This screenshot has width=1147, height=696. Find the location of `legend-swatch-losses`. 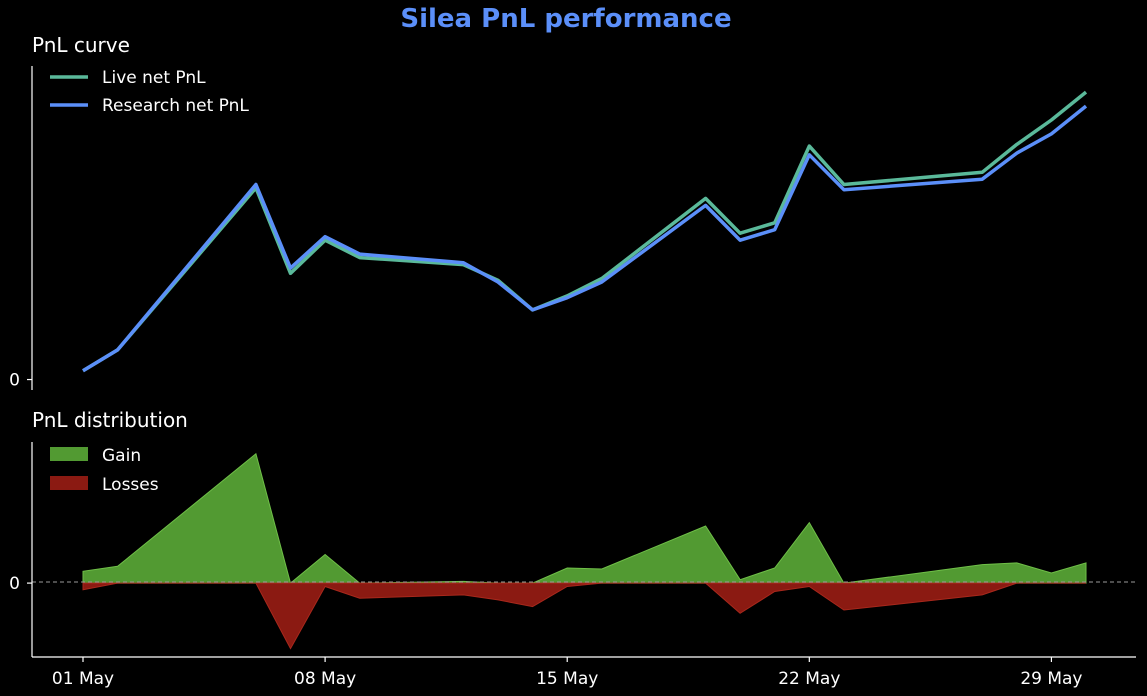

legend-swatch-losses is located at coordinates (69, 483).